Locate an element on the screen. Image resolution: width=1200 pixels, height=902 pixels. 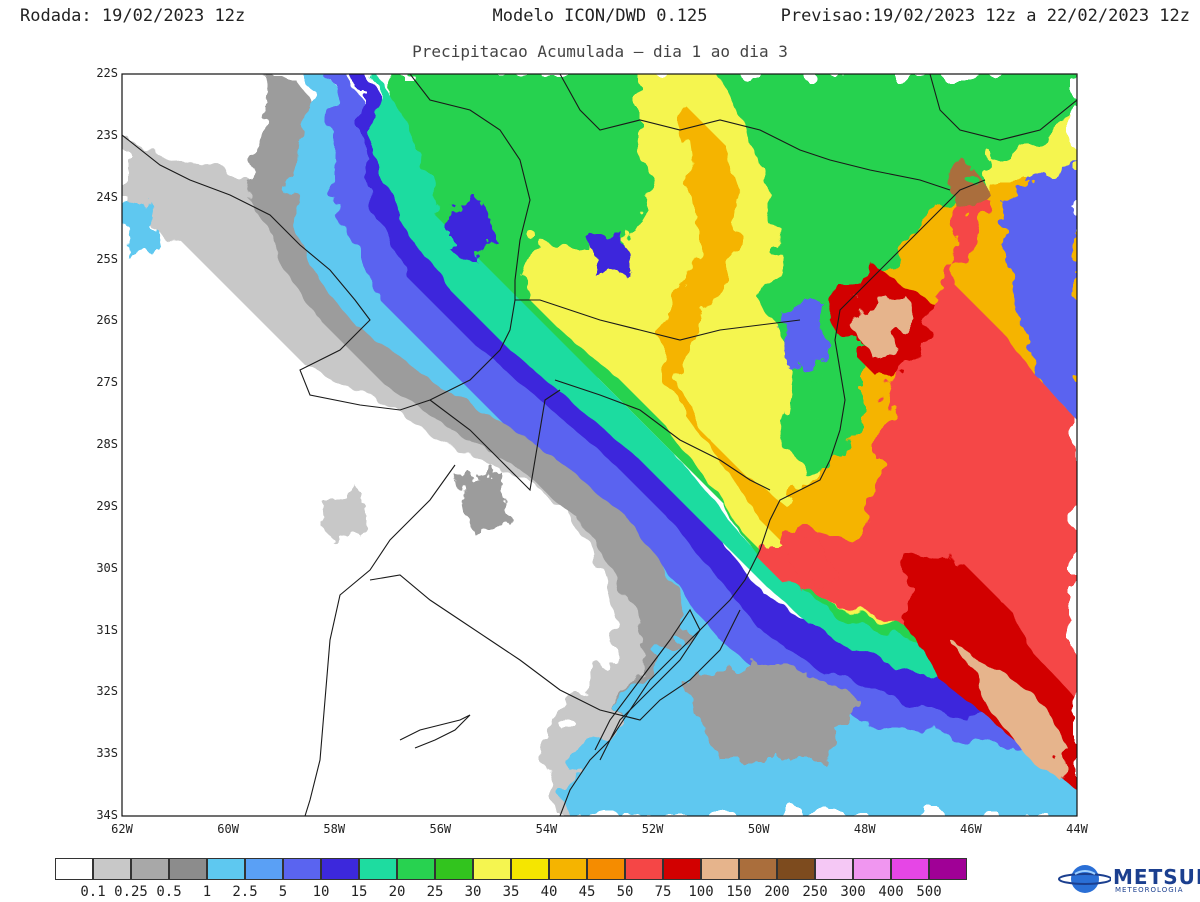
run-label: Rodada: is located at coordinates (56, 16).